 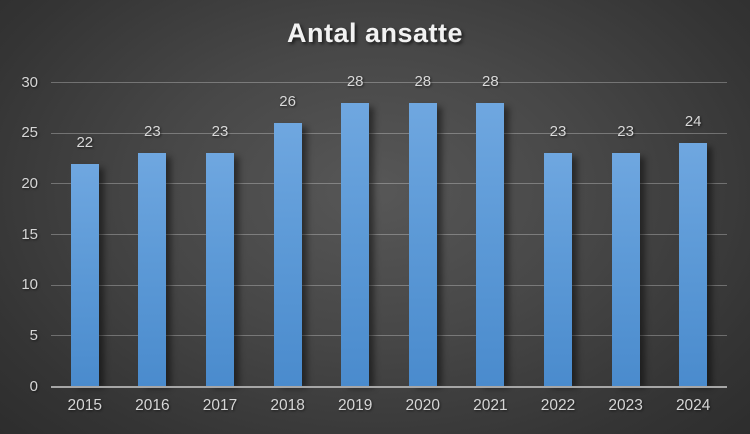 What do you see at coordinates (287, 255) in the screenshot?
I see `bar-2018` at bounding box center [287, 255].